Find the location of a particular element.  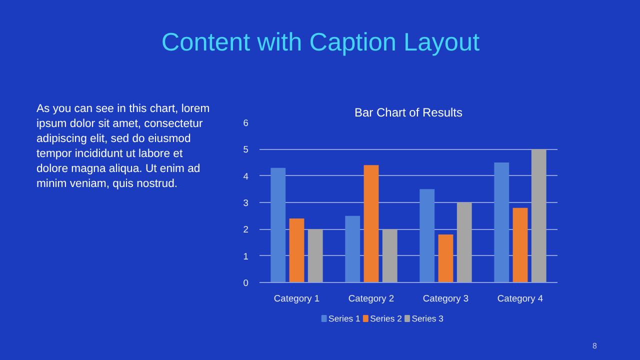

x-tick-label: Category 3 is located at coordinates (445, 299).